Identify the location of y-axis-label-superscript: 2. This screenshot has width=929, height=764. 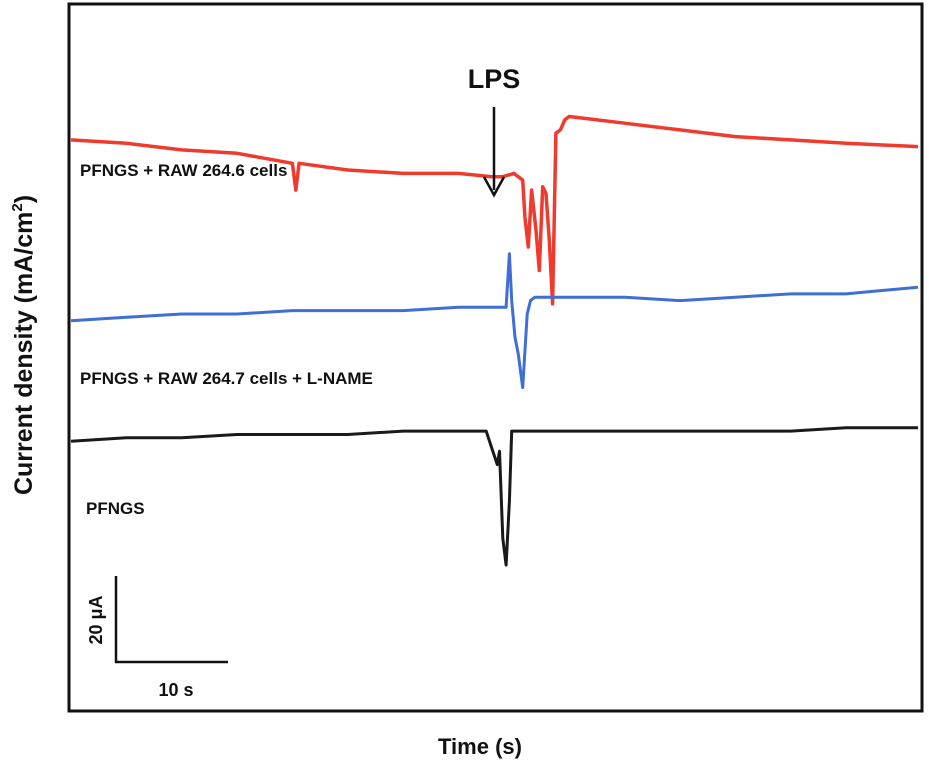
(17, 207).